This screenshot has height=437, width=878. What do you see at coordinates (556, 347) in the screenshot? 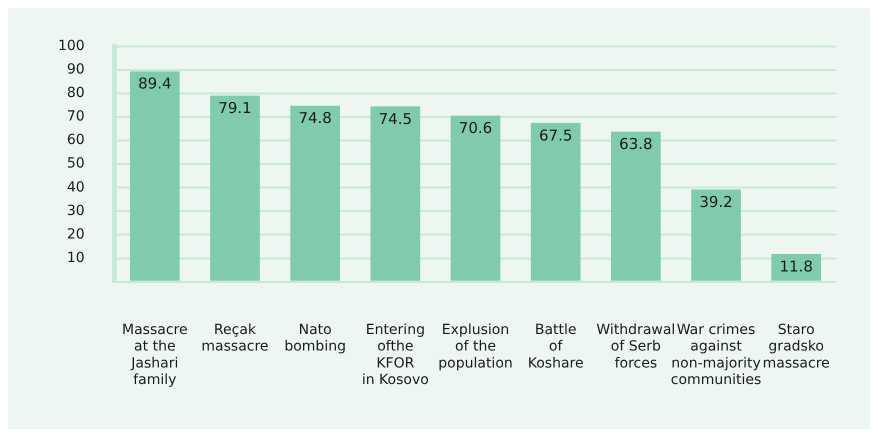
I see `x-tick-label: Battle of Koshare` at bounding box center [556, 347].